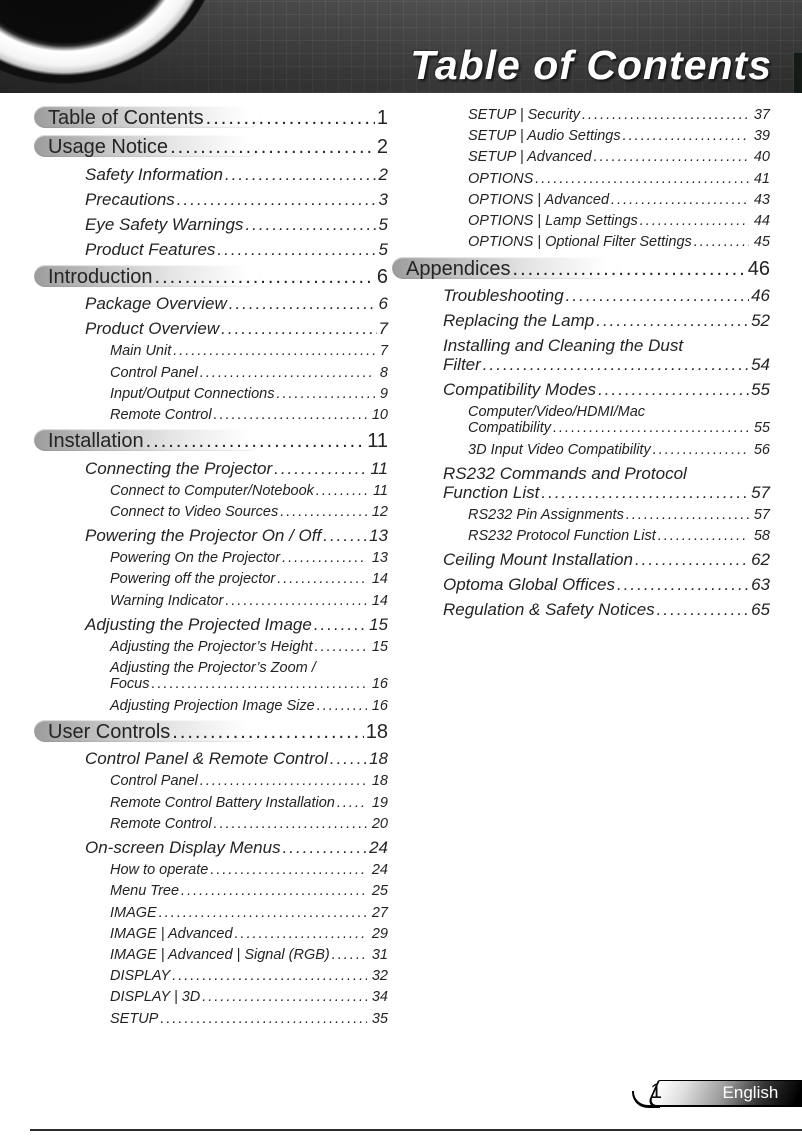  I want to click on toc-entry-label: Control Panel & Remote Control, so click(206, 759).